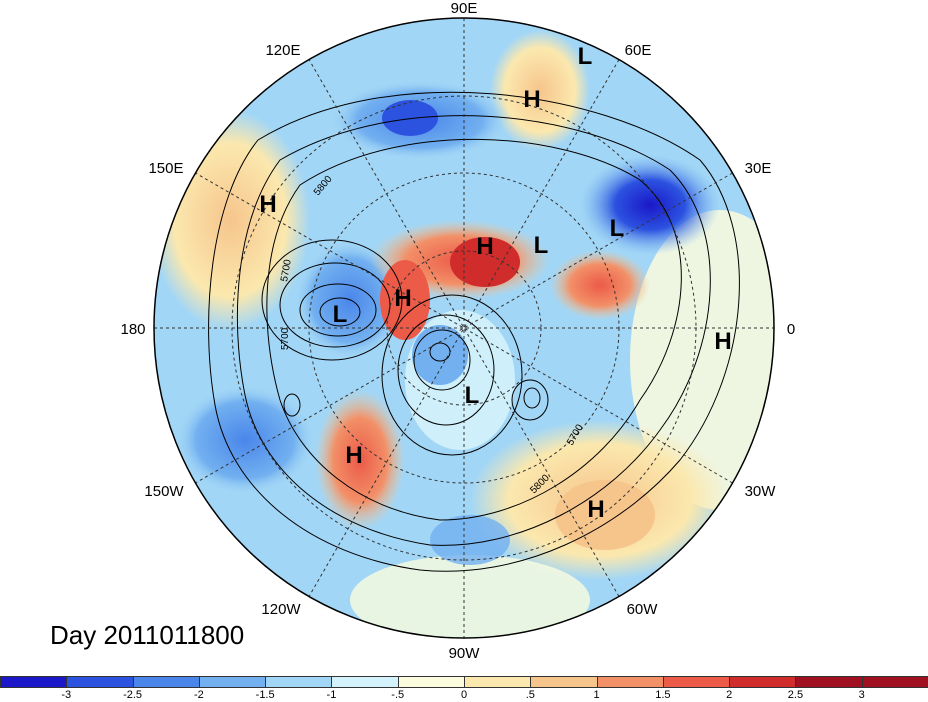 Image resolution: width=928 pixels, height=702 pixels. What do you see at coordinates (761, 491) in the screenshot?
I see `lon-label-30w: 30W` at bounding box center [761, 491].